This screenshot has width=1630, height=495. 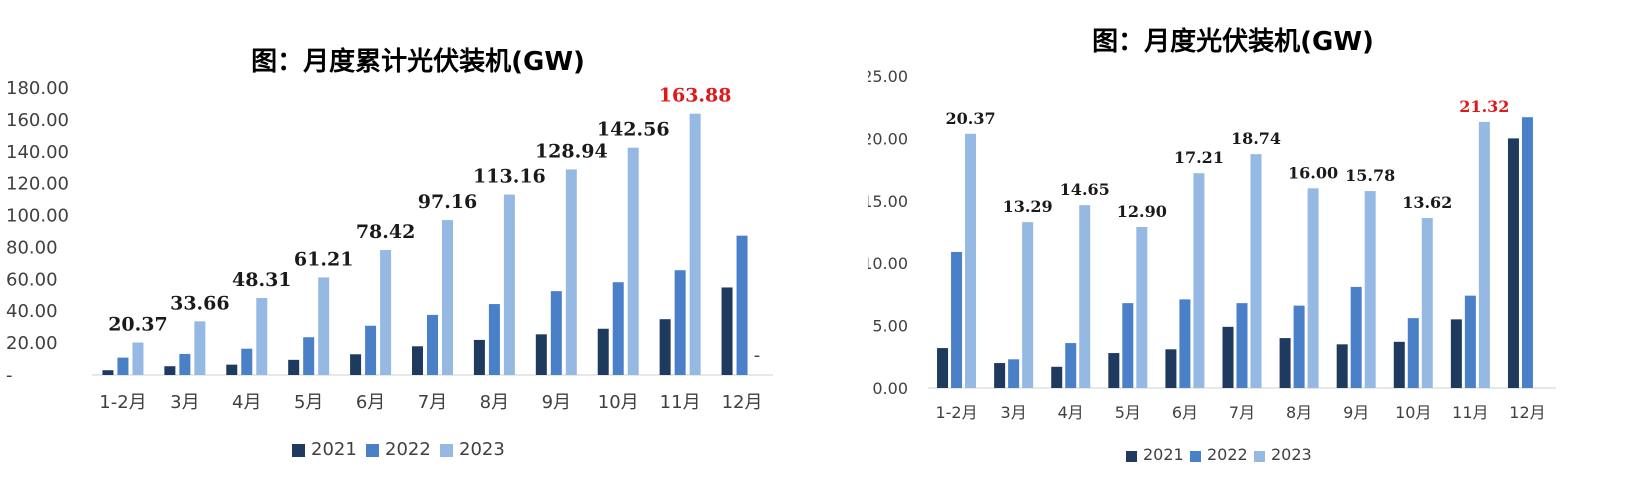 I want to click on data-label: 16.00, so click(x=1313, y=172).